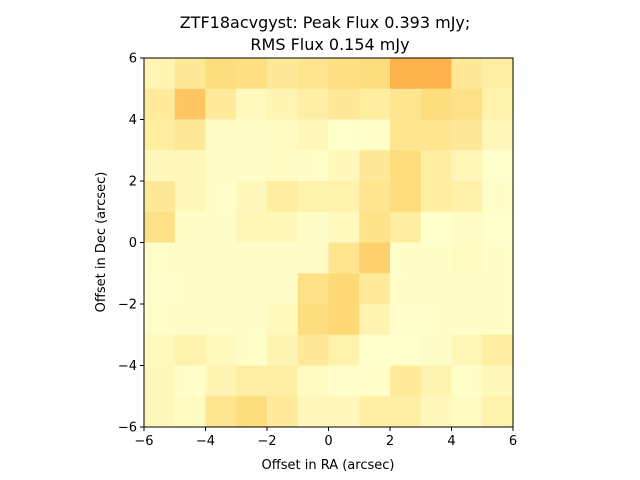  Describe the element at coordinates (390, 441) in the screenshot. I see `x-tick-label: 2` at that location.